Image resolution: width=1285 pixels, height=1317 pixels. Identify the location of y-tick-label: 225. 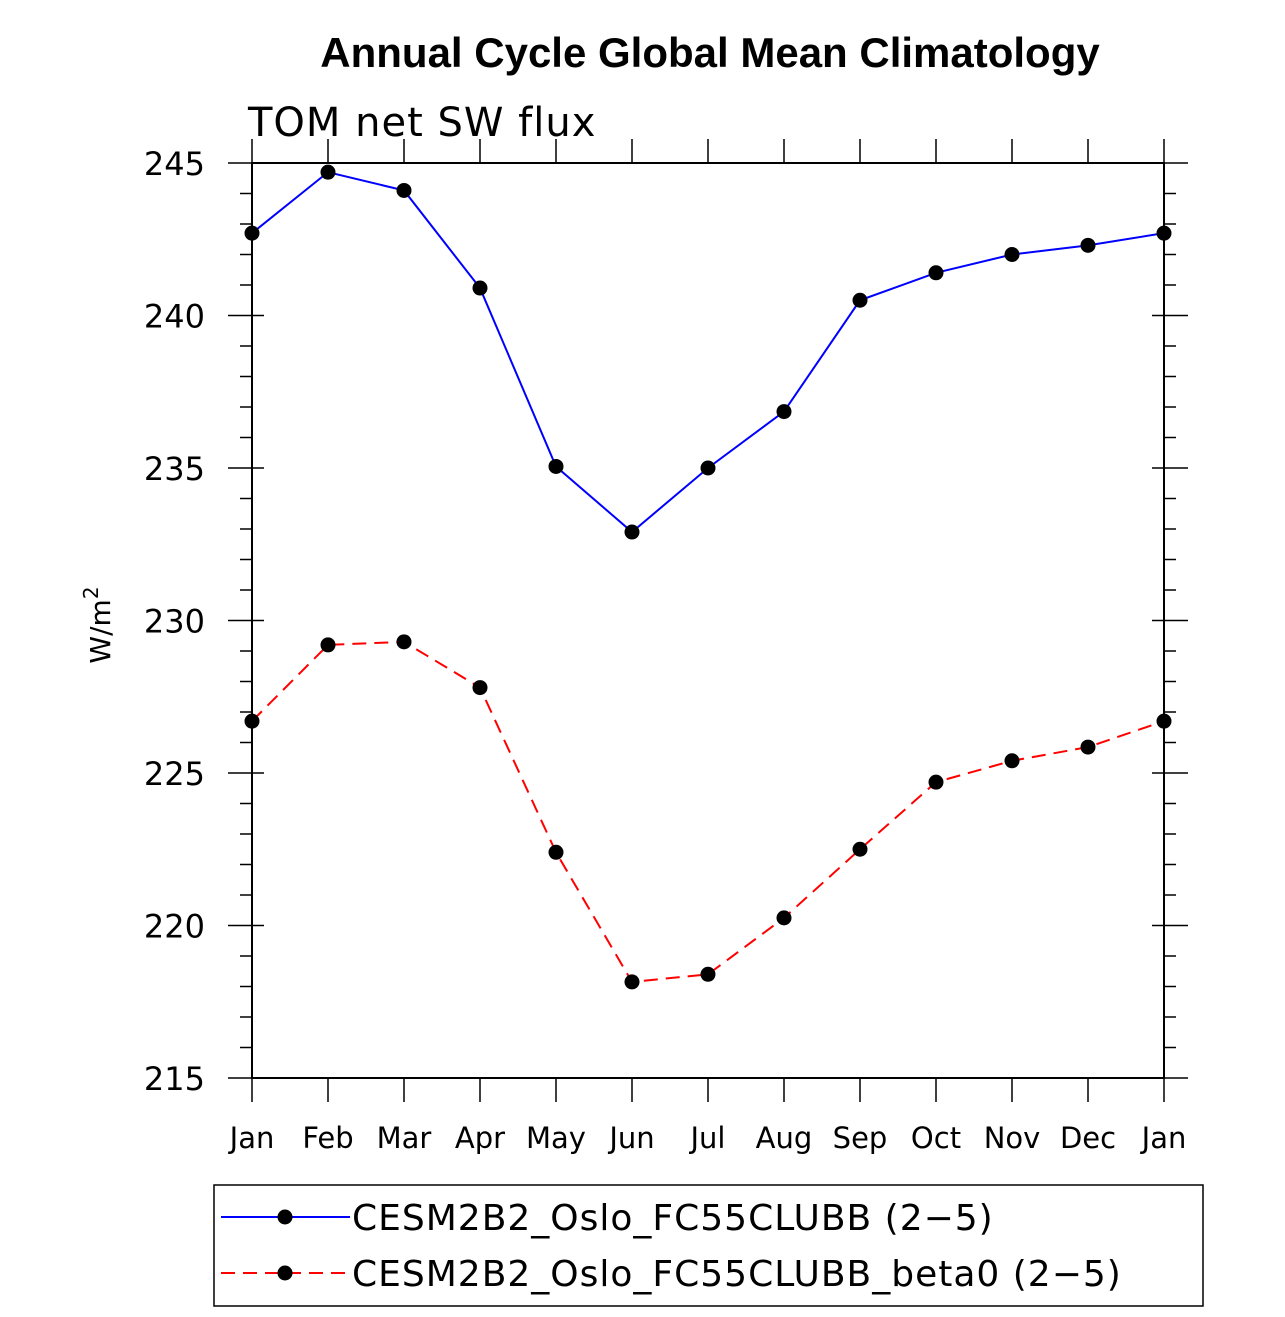
(174, 774).